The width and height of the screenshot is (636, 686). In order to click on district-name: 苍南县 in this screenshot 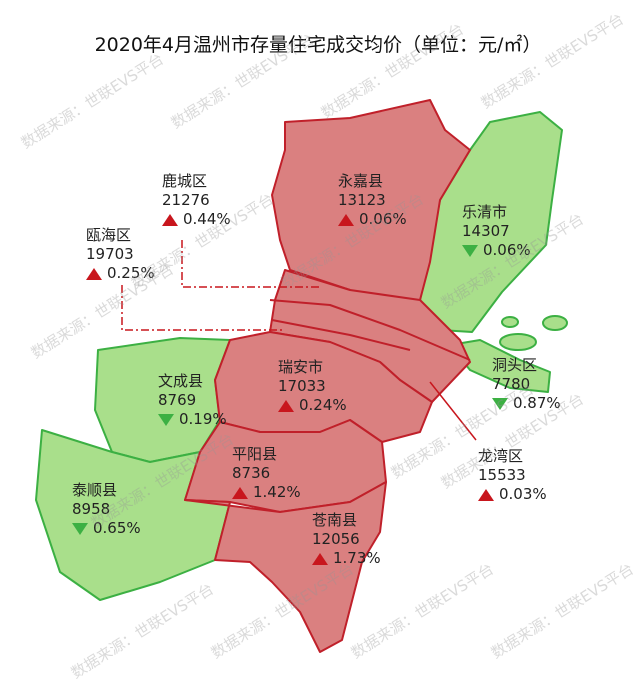, I will do `click(335, 520)`.